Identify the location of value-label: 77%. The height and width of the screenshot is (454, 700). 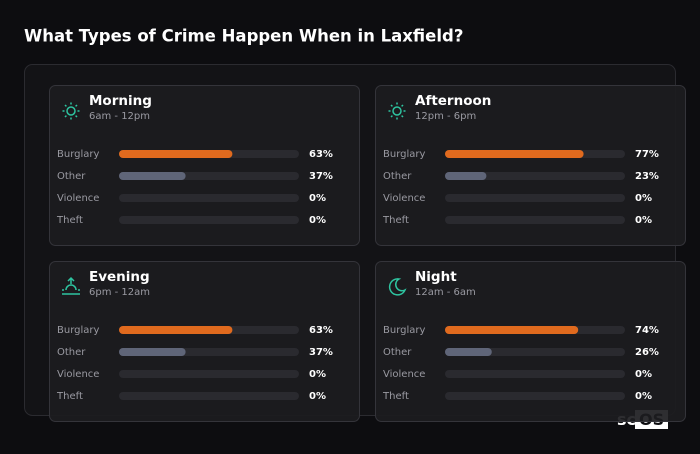
(647, 154).